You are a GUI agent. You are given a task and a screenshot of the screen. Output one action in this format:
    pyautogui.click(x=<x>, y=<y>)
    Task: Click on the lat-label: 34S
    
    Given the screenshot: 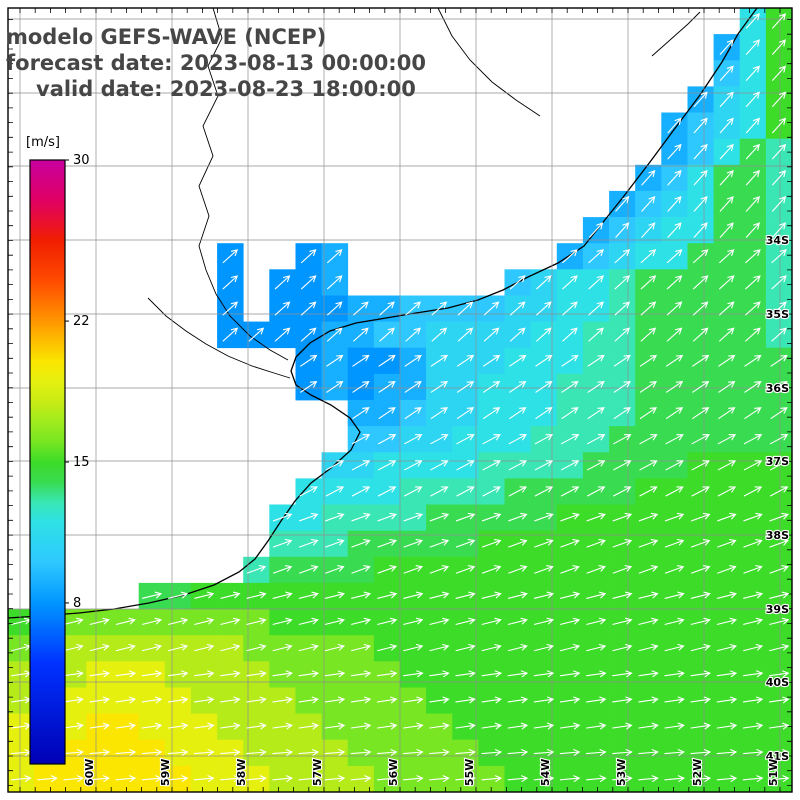 What is the action you would take?
    pyautogui.click(x=777, y=240)
    